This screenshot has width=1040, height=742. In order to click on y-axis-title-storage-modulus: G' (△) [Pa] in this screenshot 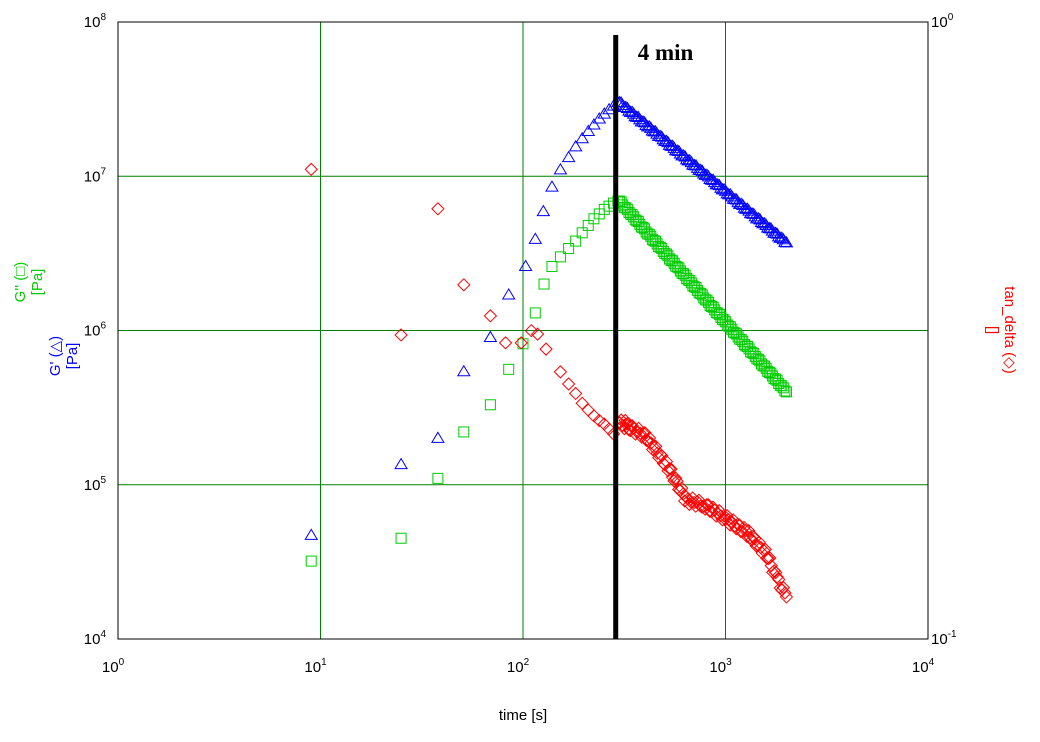, I will do `click(64, 356)`.